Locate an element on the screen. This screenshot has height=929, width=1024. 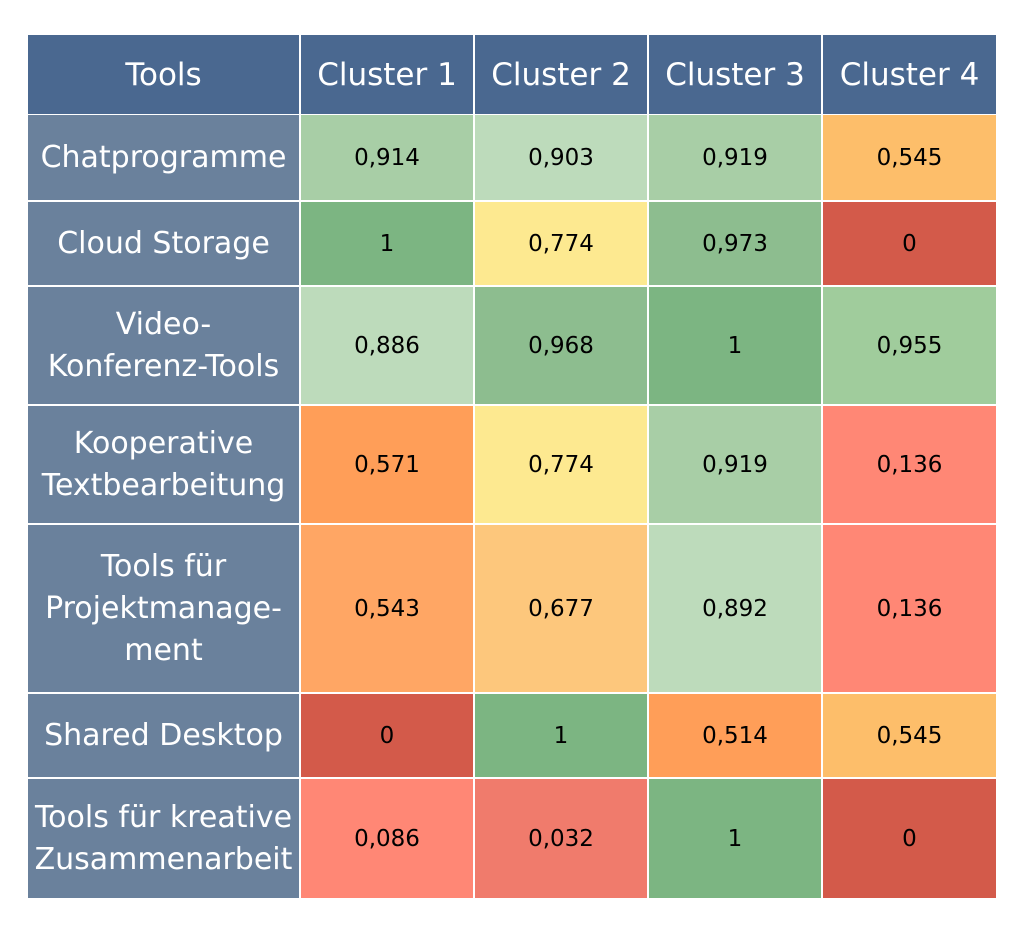
header-cluster-1: Cluster 1 is located at coordinates (387, 74).